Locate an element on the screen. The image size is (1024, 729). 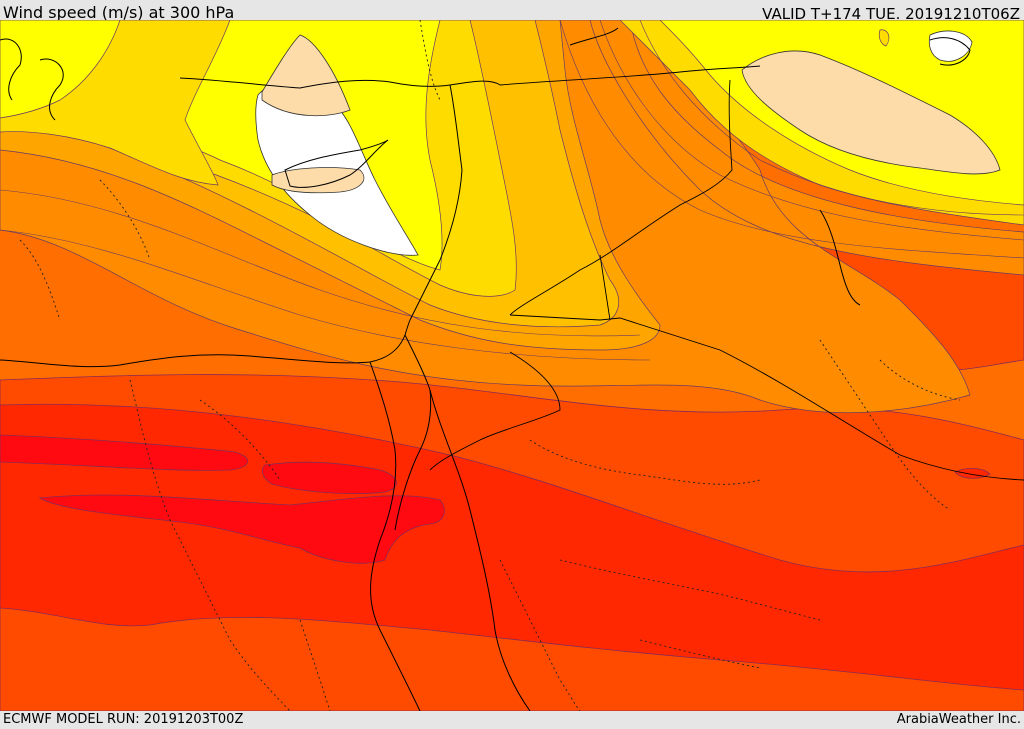
field-gold-ne-patch is located at coordinates (884, 38).